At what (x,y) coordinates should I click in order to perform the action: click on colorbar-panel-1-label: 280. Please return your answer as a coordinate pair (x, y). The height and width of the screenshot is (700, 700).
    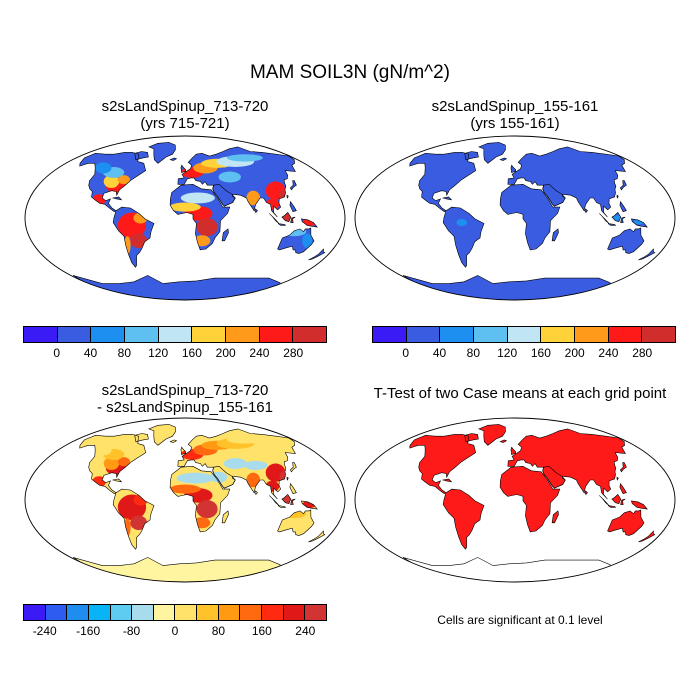
    Looking at the image, I should click on (293, 353).